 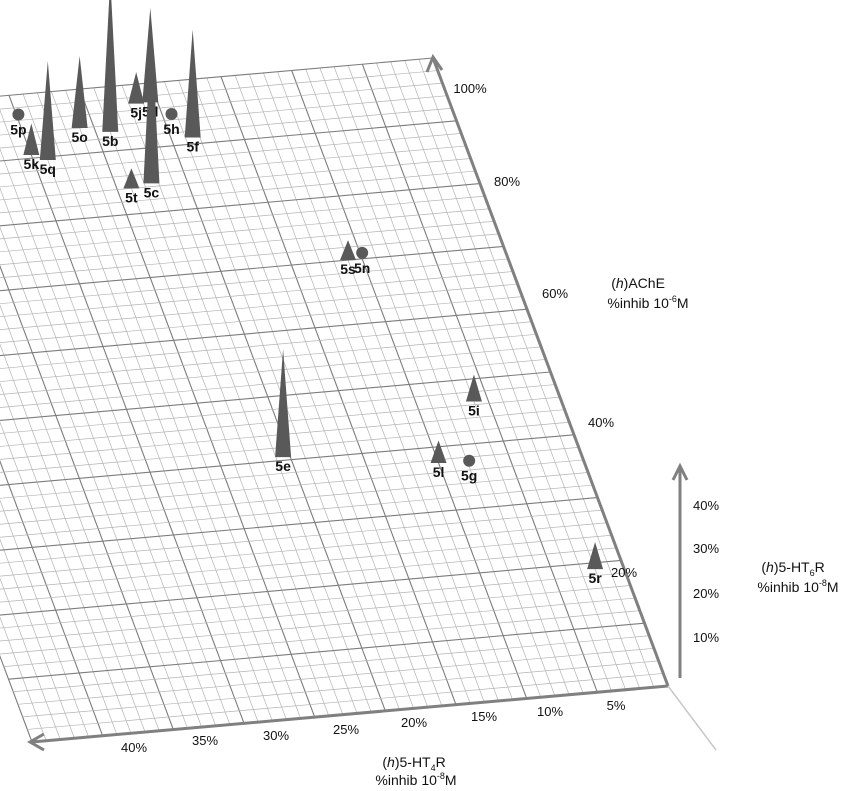 I want to click on z-tick-label: 20%, so click(x=706, y=593).